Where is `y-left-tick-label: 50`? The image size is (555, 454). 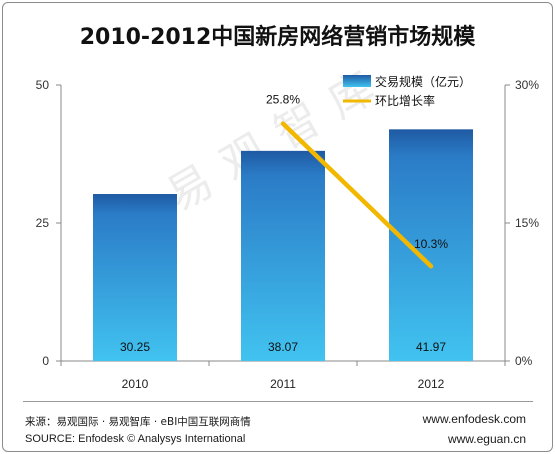
y-left-tick-label: 50 is located at coordinates (43, 85).